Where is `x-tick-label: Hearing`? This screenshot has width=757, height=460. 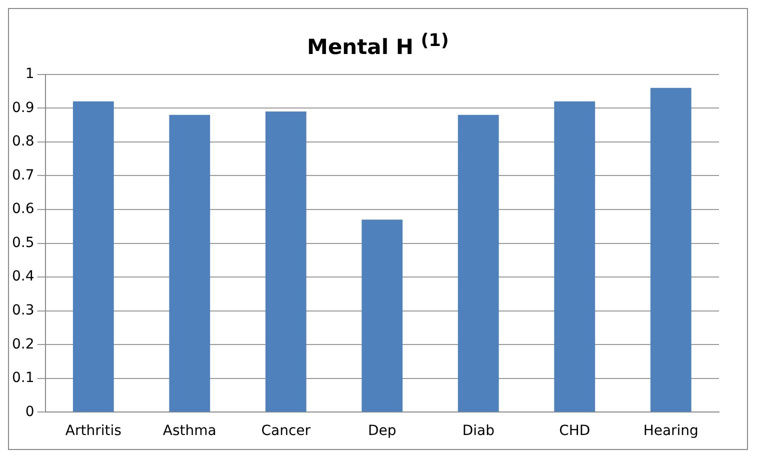
x-tick-label: Hearing is located at coordinates (670, 431).